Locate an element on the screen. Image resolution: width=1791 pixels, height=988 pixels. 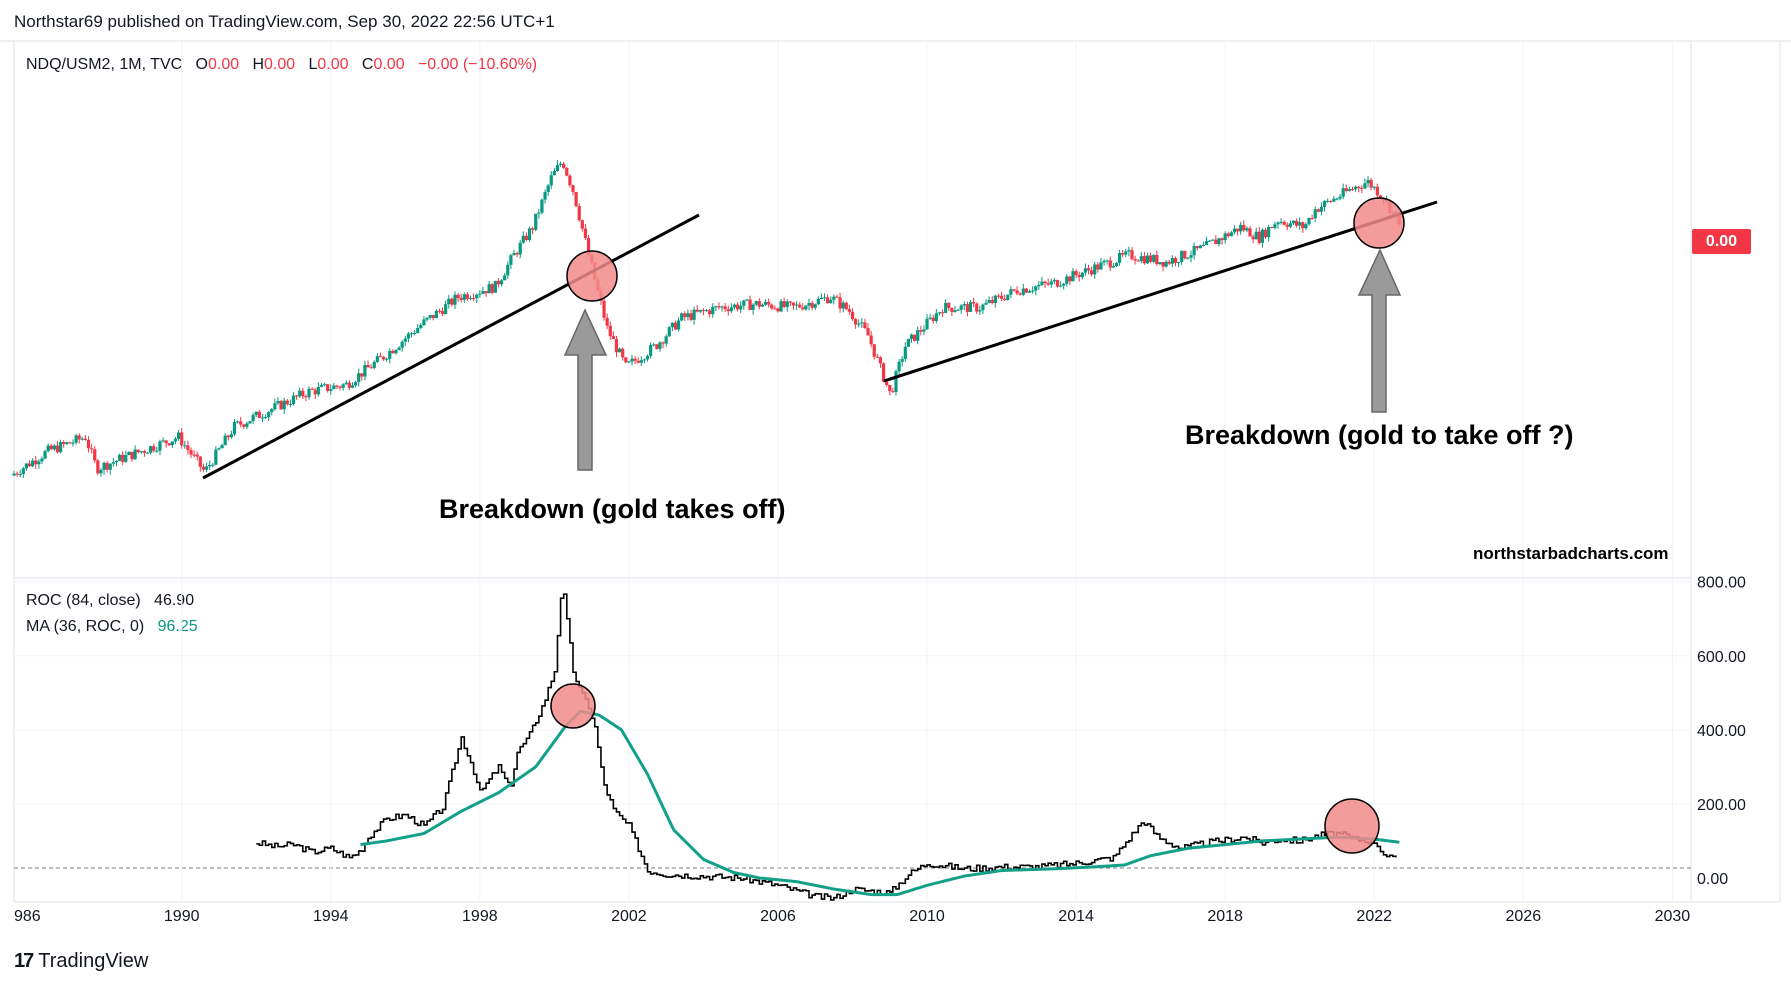
annotation-left: Breakdown (gold takes off) is located at coordinates (612, 509).